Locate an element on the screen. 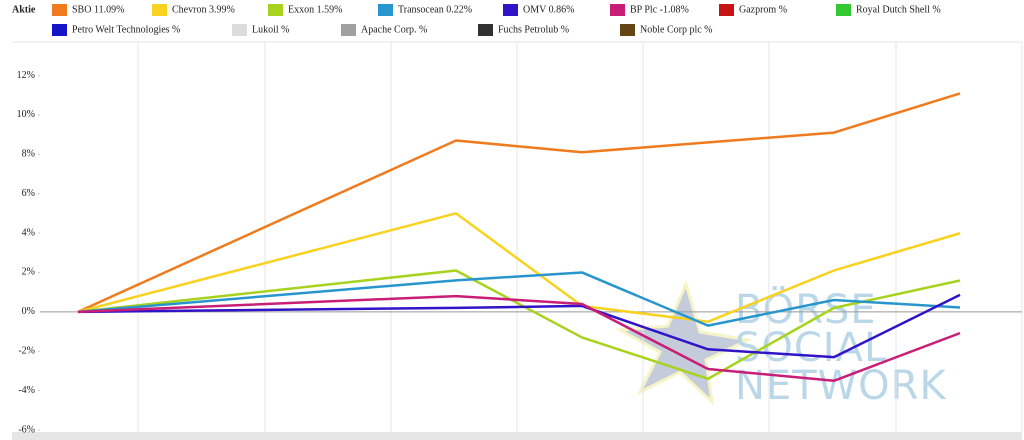 The height and width of the screenshot is (440, 1024). legend-label: Gazprom % is located at coordinates (763, 9).